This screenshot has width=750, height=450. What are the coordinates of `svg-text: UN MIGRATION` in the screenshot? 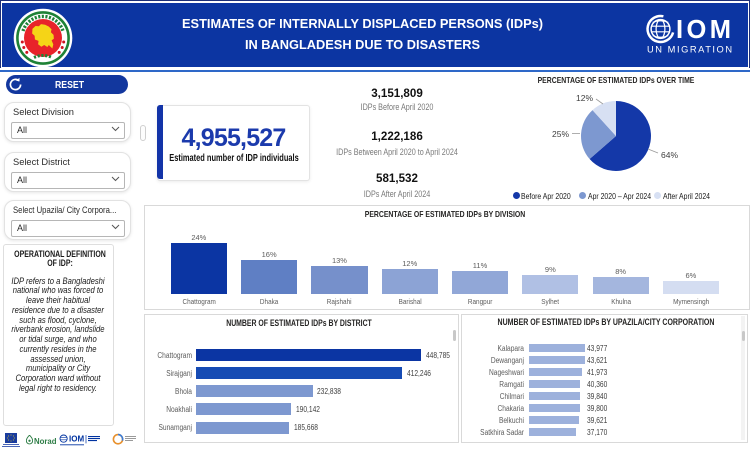 It's located at (690, 50).